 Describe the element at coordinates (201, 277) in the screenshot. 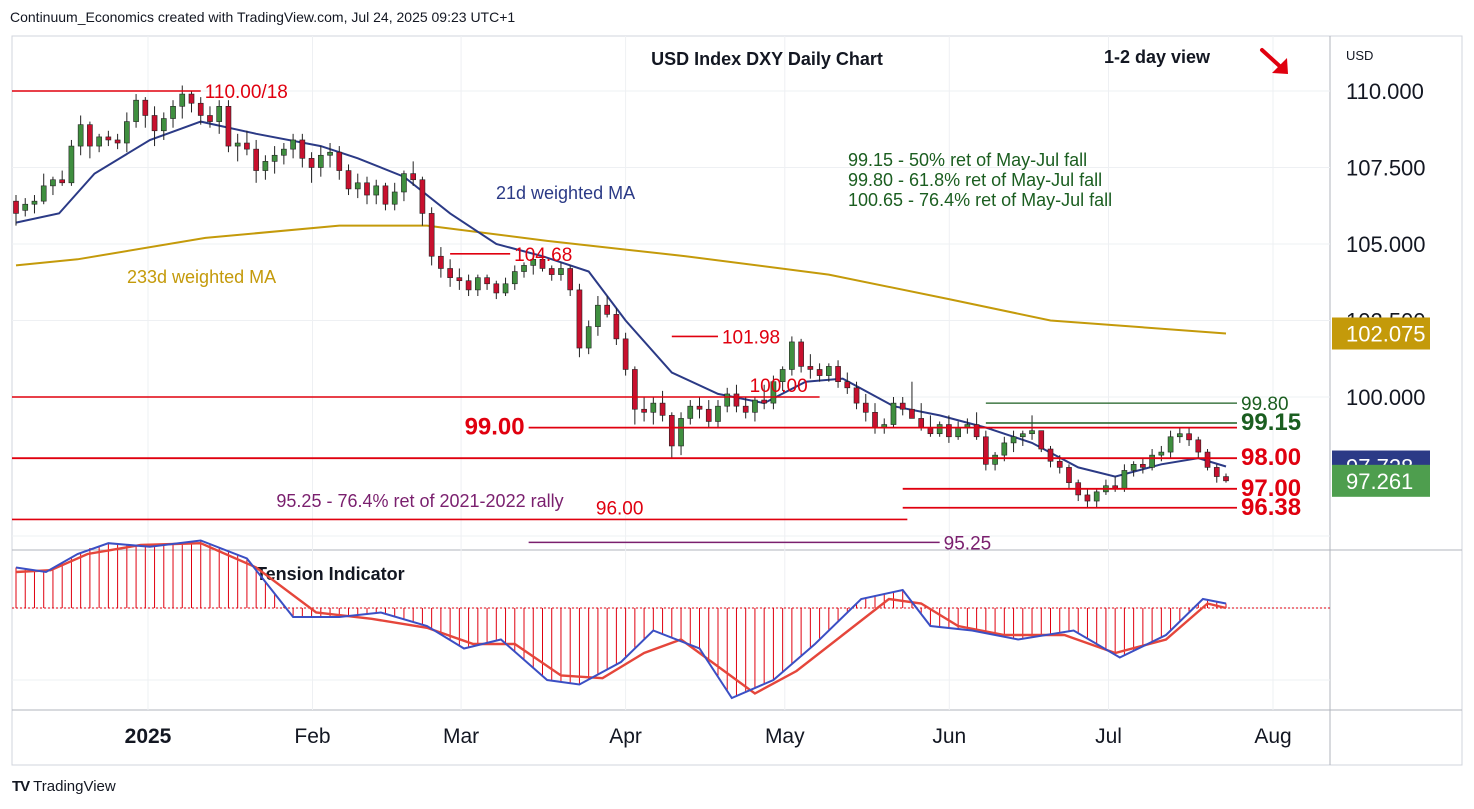

I see `annotation-text: 233d weighted MA` at that location.